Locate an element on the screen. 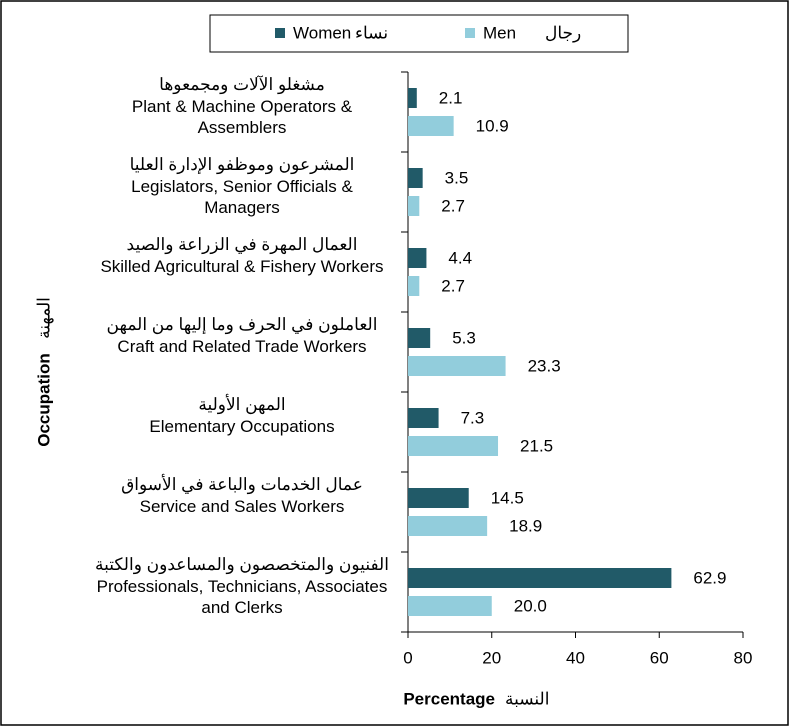  value-label: 20.0 is located at coordinates (530, 605).